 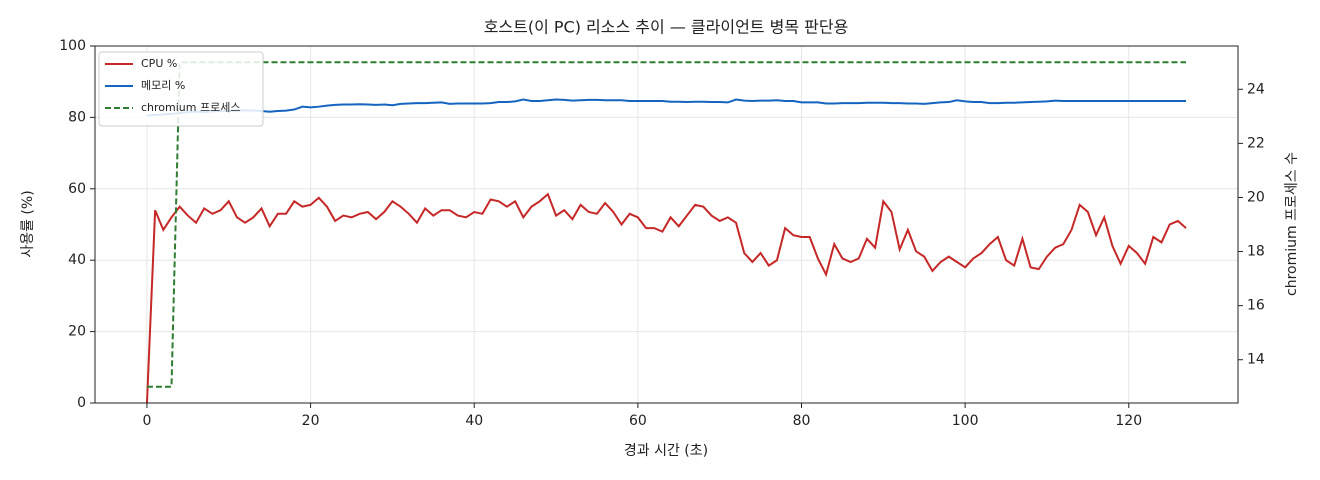 I want to click on y-axis-label: 사용률 (%), so click(x=28, y=223).